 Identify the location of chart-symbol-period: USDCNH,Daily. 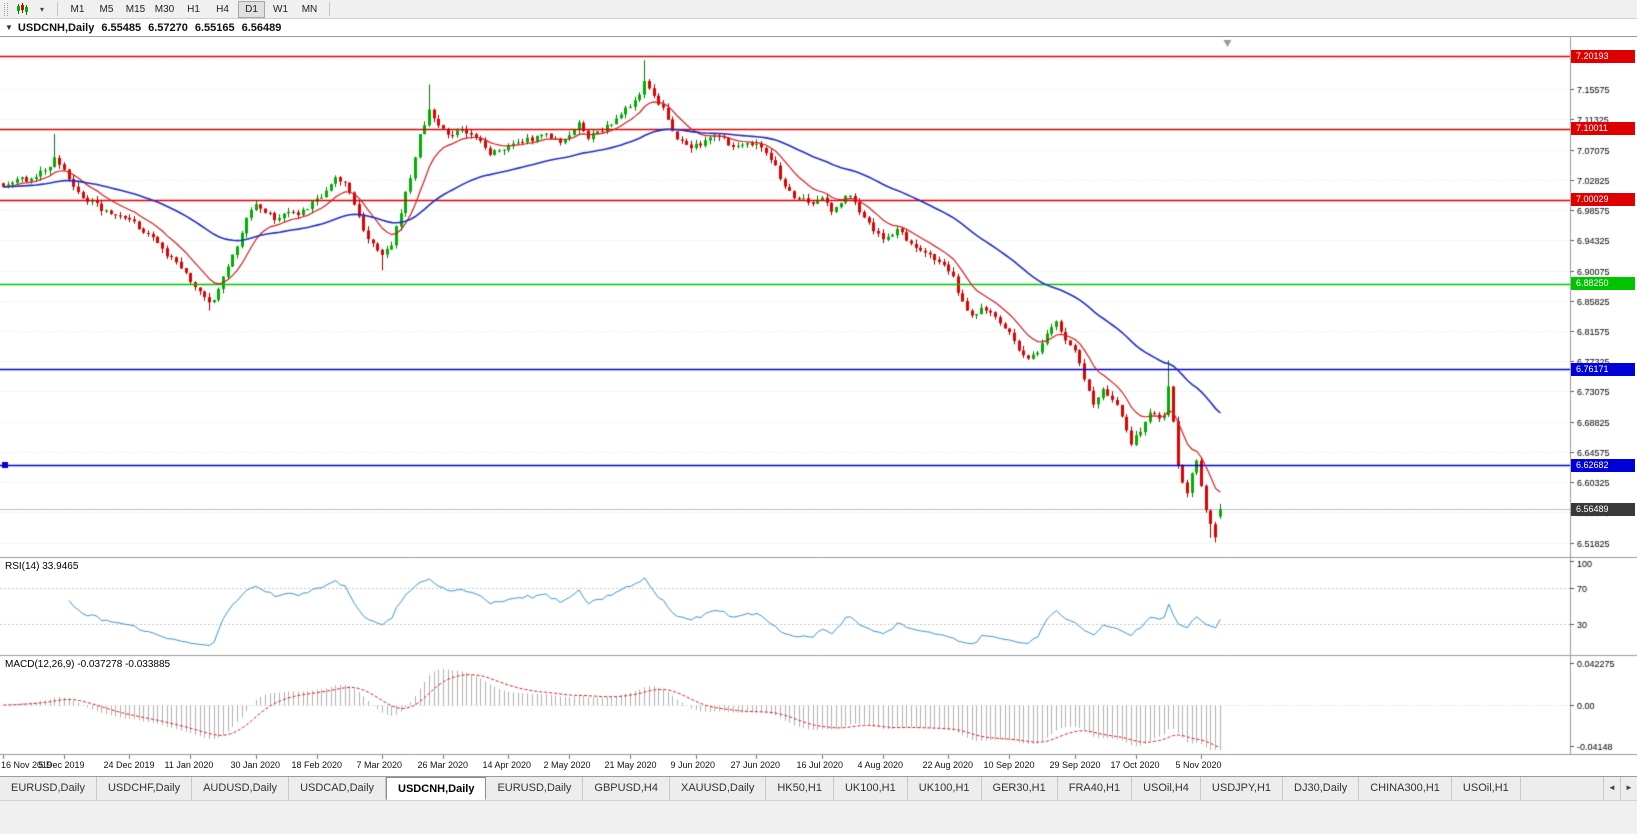
(56, 27).